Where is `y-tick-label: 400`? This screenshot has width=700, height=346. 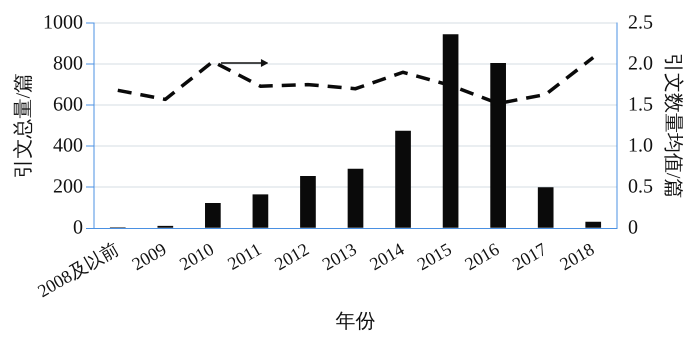 y-tick-label: 400 is located at coordinates (68, 145).